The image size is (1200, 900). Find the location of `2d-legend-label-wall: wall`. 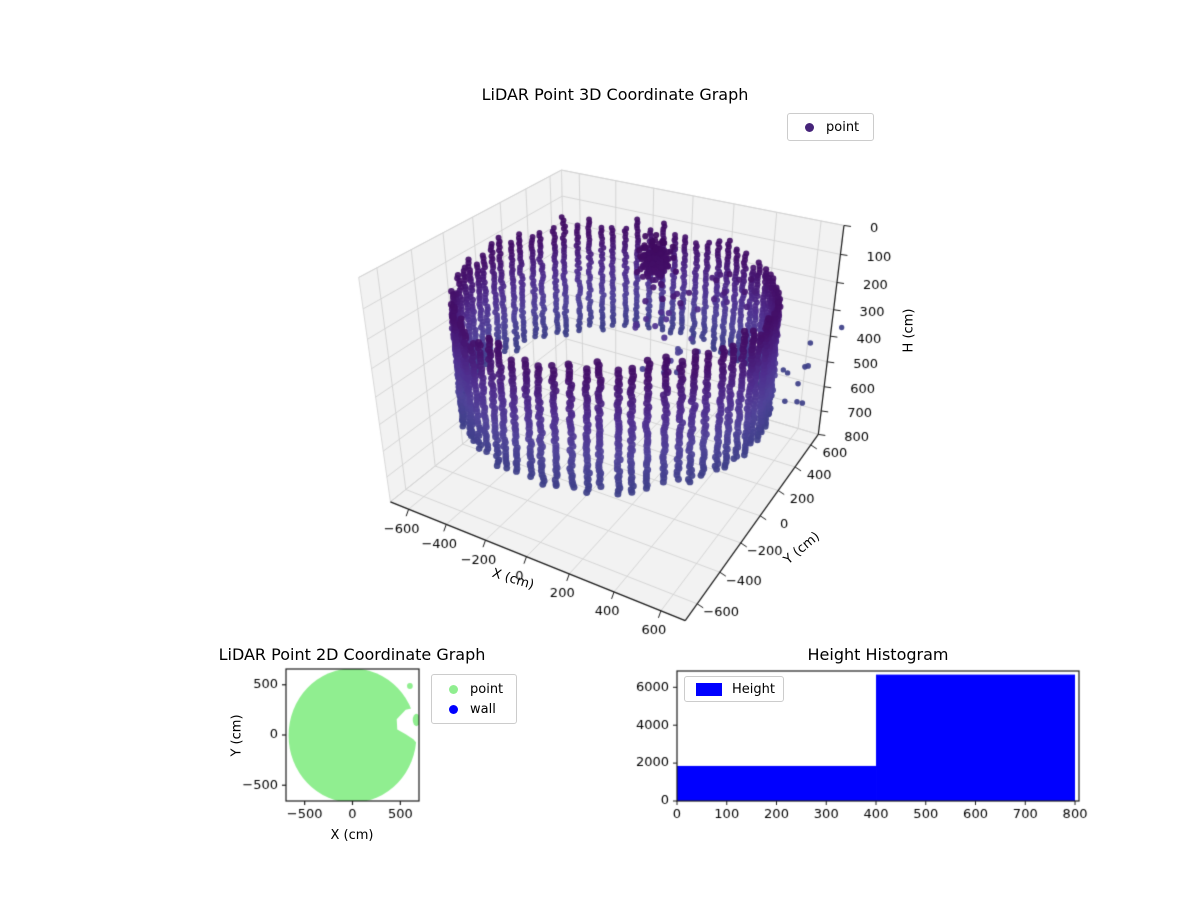

2d-legend-label-wall: wall is located at coordinates (483, 709).